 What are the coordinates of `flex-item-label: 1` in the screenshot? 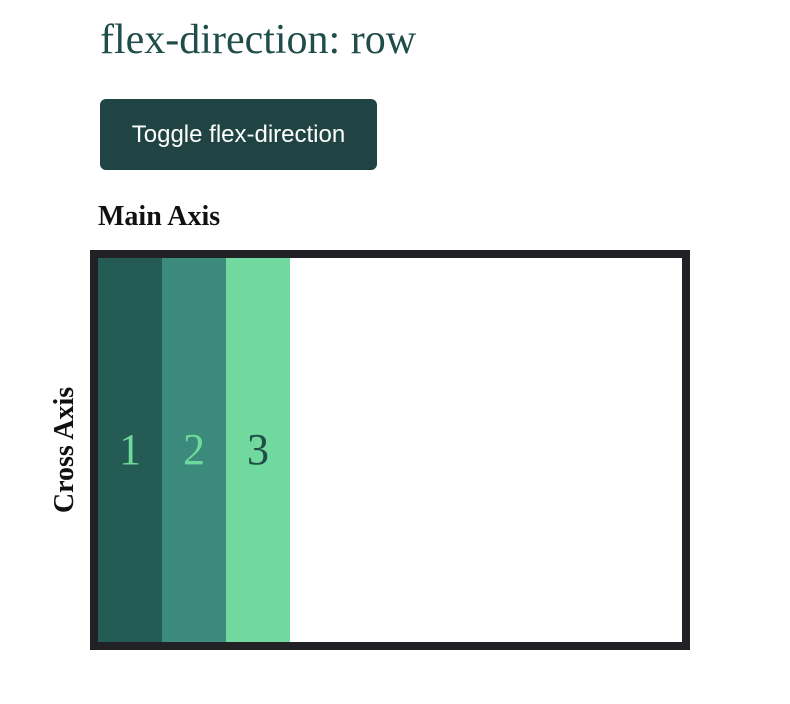 It's located at (130, 449).